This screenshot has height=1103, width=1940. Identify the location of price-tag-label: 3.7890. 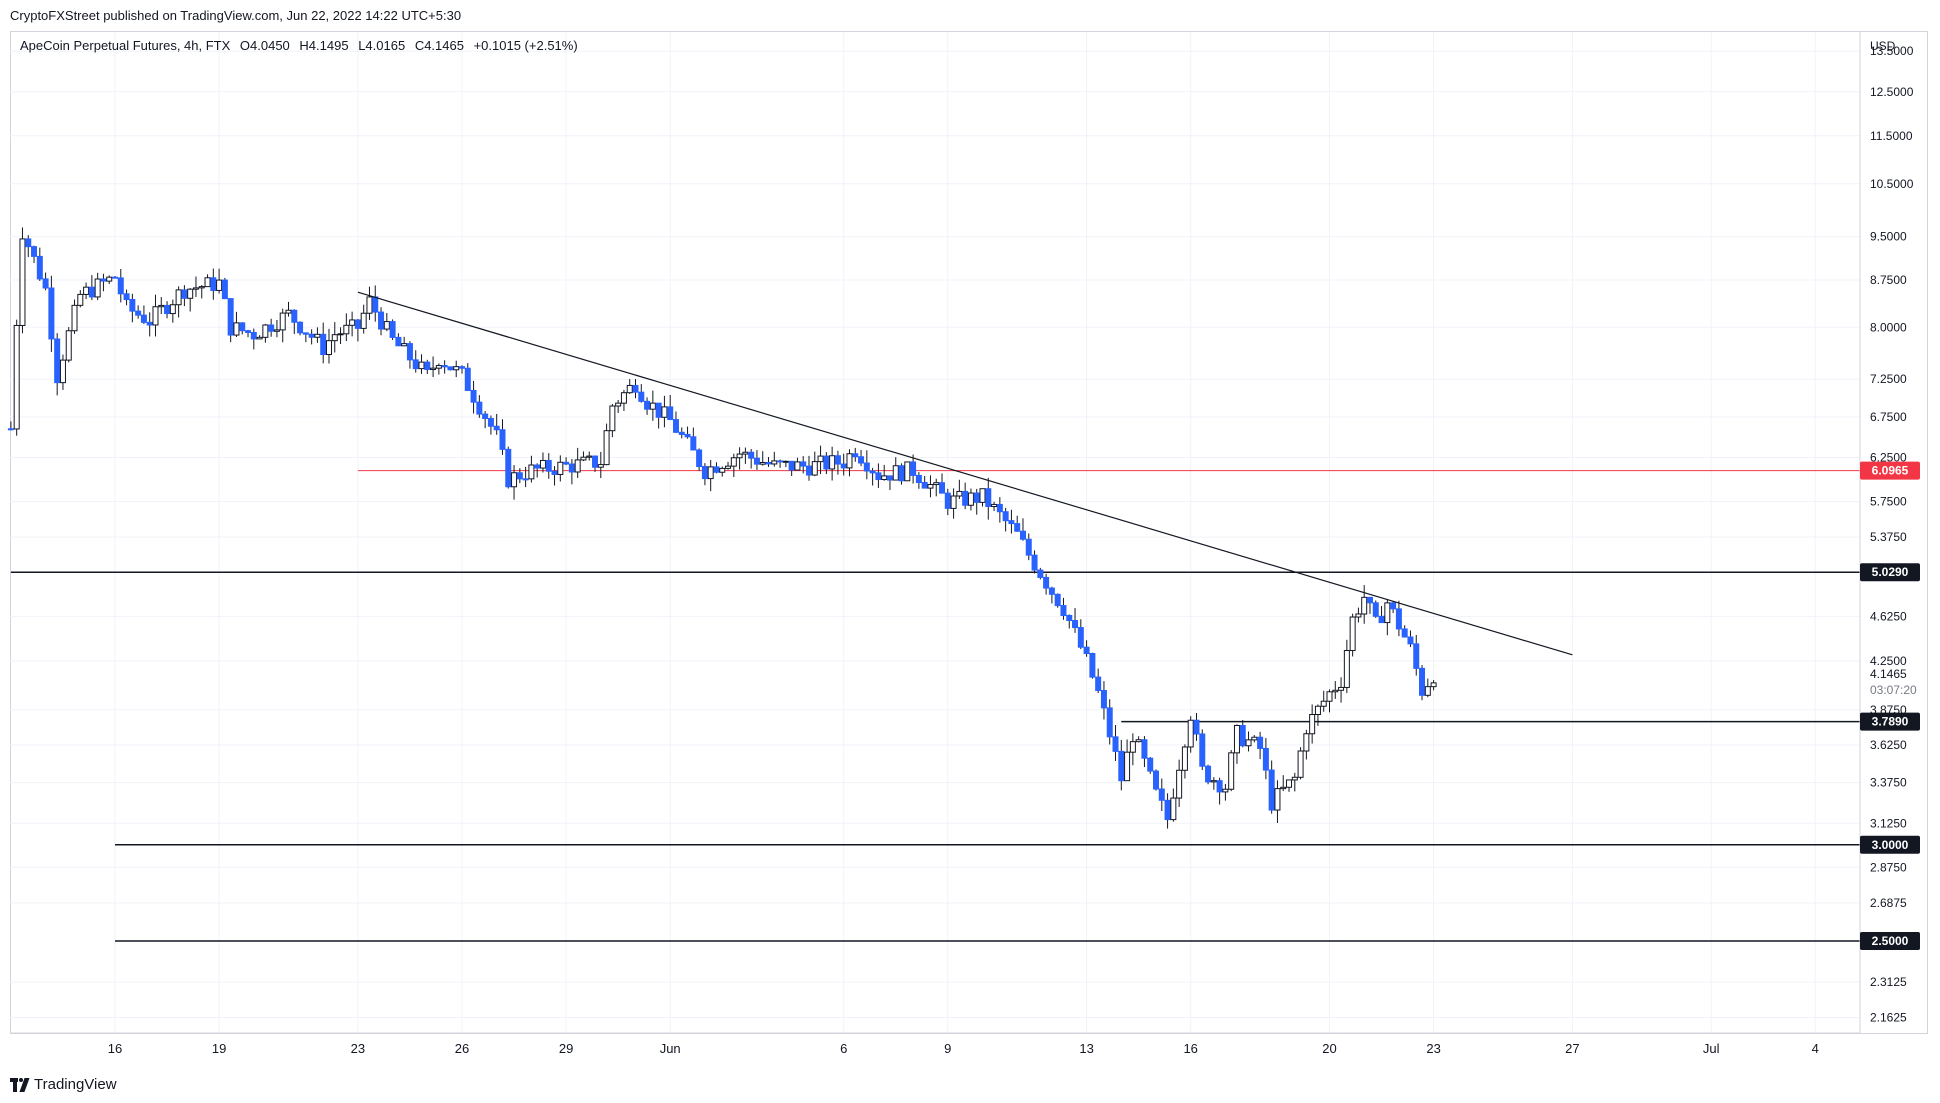
(1890, 722).